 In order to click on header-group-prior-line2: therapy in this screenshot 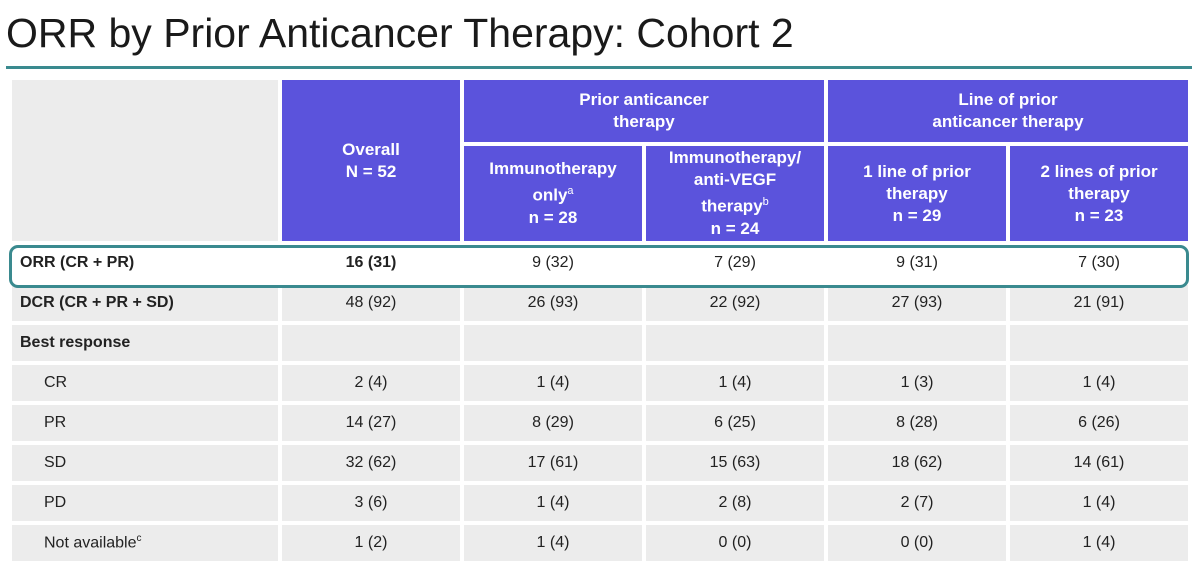, I will do `click(644, 121)`.